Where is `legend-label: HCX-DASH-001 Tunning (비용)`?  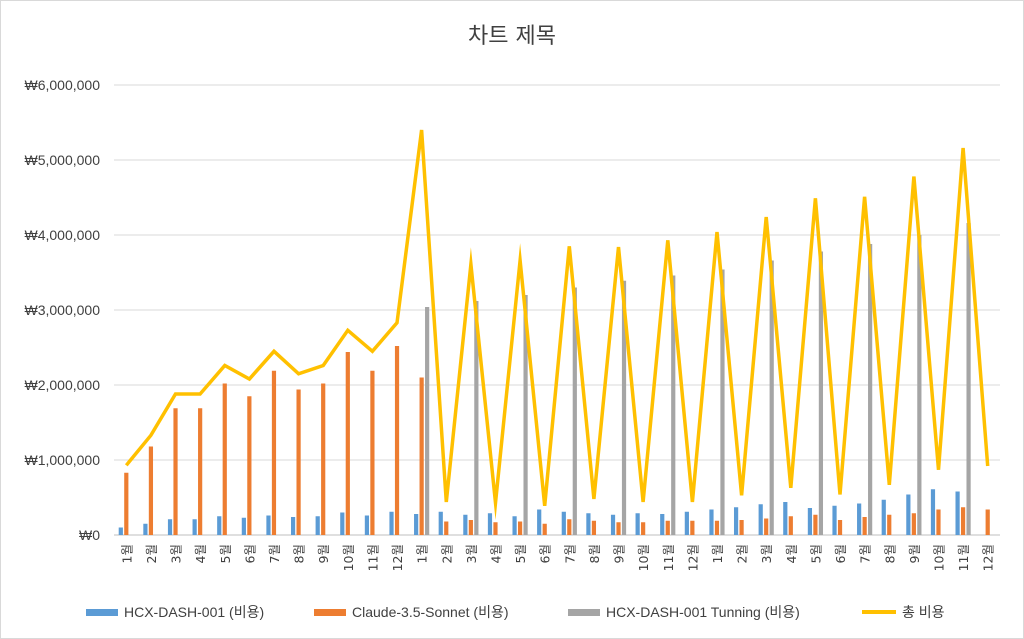 legend-label: HCX-DASH-001 Tunning (비용) is located at coordinates (703, 612).